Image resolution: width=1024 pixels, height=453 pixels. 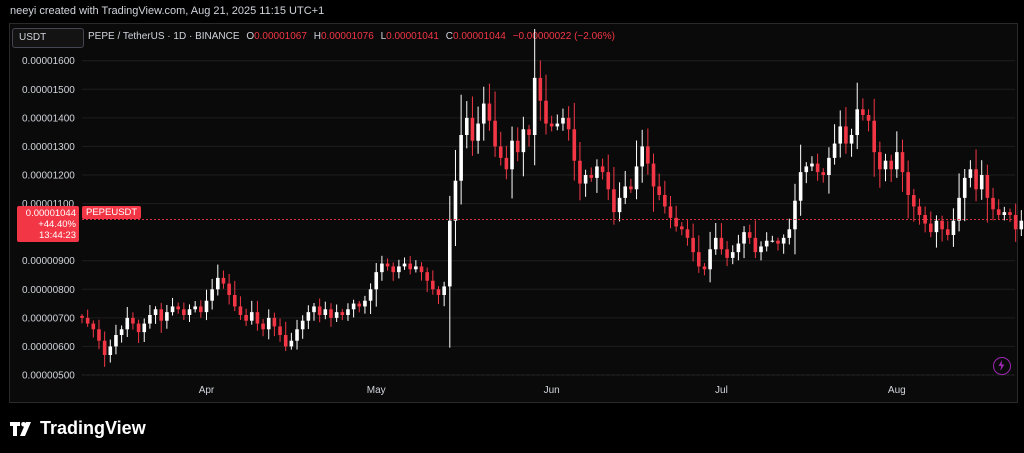 I want to click on time-tick-label: May, so click(x=376, y=390).